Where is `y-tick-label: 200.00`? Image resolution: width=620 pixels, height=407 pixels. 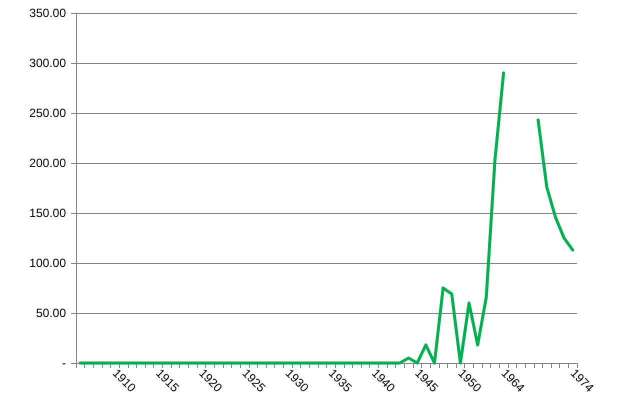
y-tick-label: 200.00 is located at coordinates (47, 163).